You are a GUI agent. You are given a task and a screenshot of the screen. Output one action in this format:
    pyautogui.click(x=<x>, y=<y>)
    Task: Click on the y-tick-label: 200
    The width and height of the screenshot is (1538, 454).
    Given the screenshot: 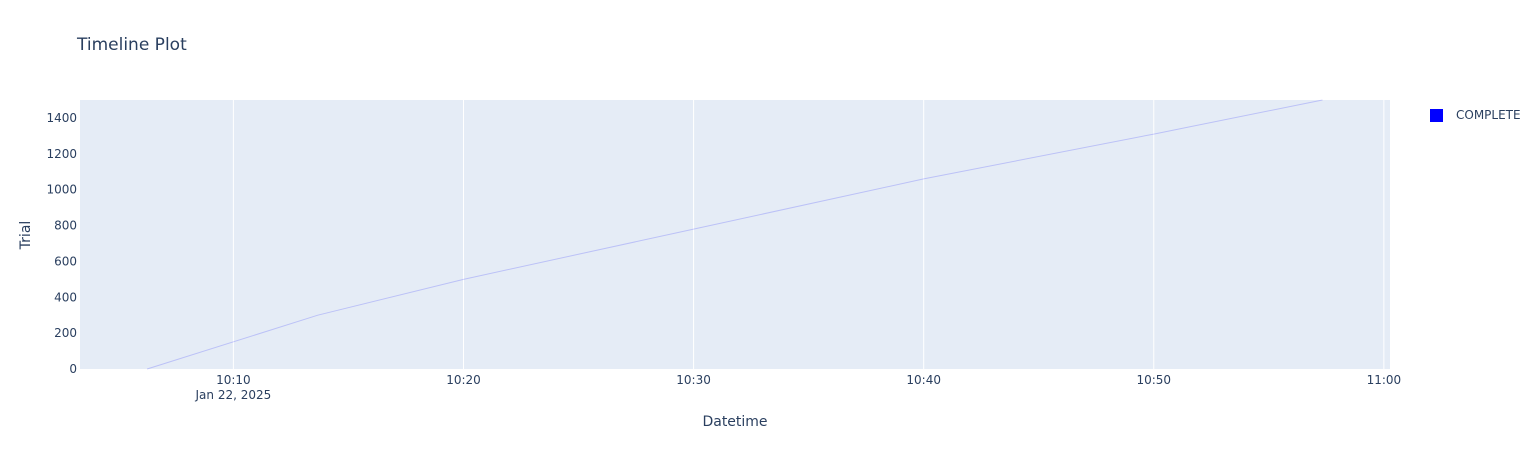 What is the action you would take?
    pyautogui.click(x=65, y=333)
    